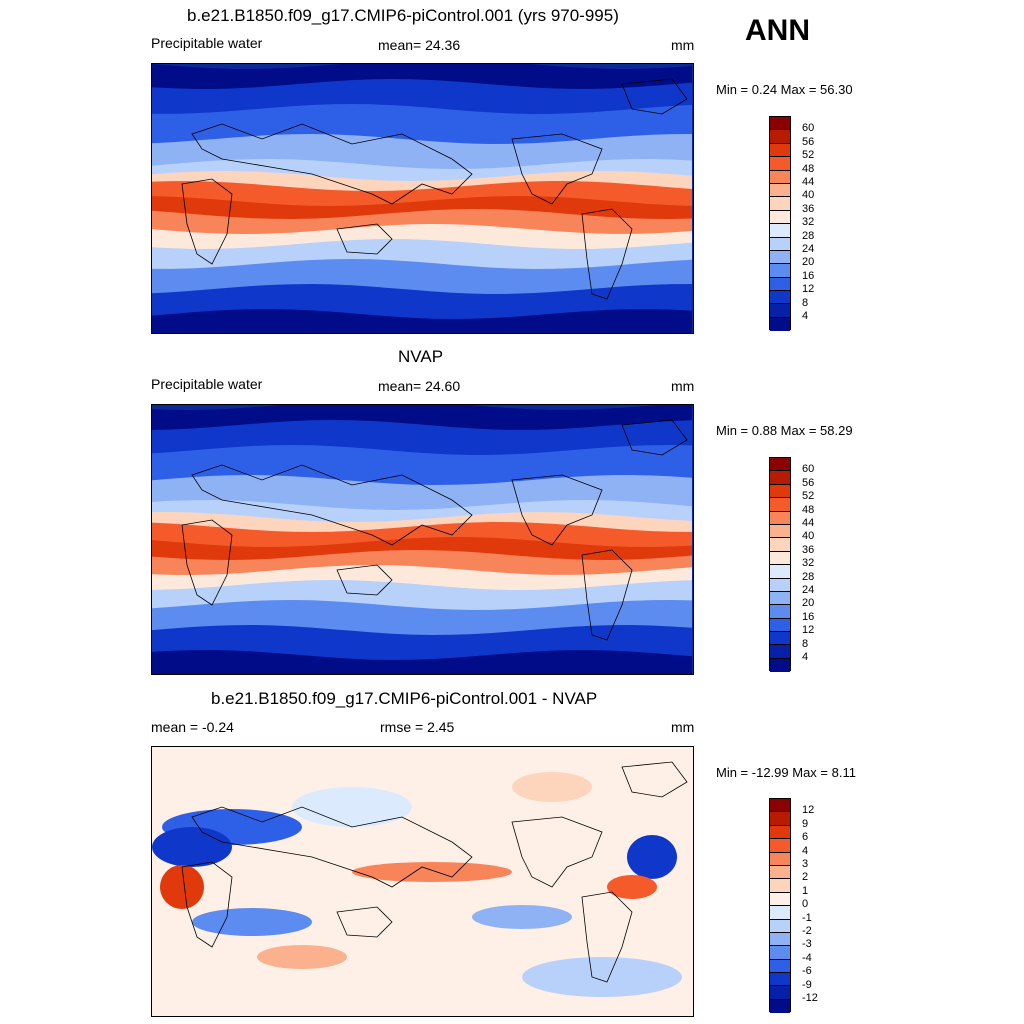  What do you see at coordinates (419, 45) in the screenshot?
I see `mean-label: mean= 24.36` at bounding box center [419, 45].